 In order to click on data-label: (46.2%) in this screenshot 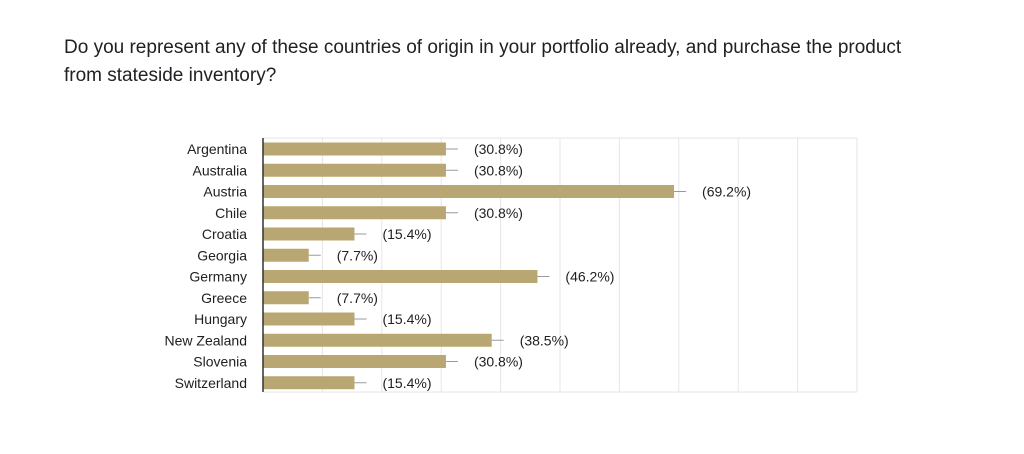, I will do `click(589, 277)`.